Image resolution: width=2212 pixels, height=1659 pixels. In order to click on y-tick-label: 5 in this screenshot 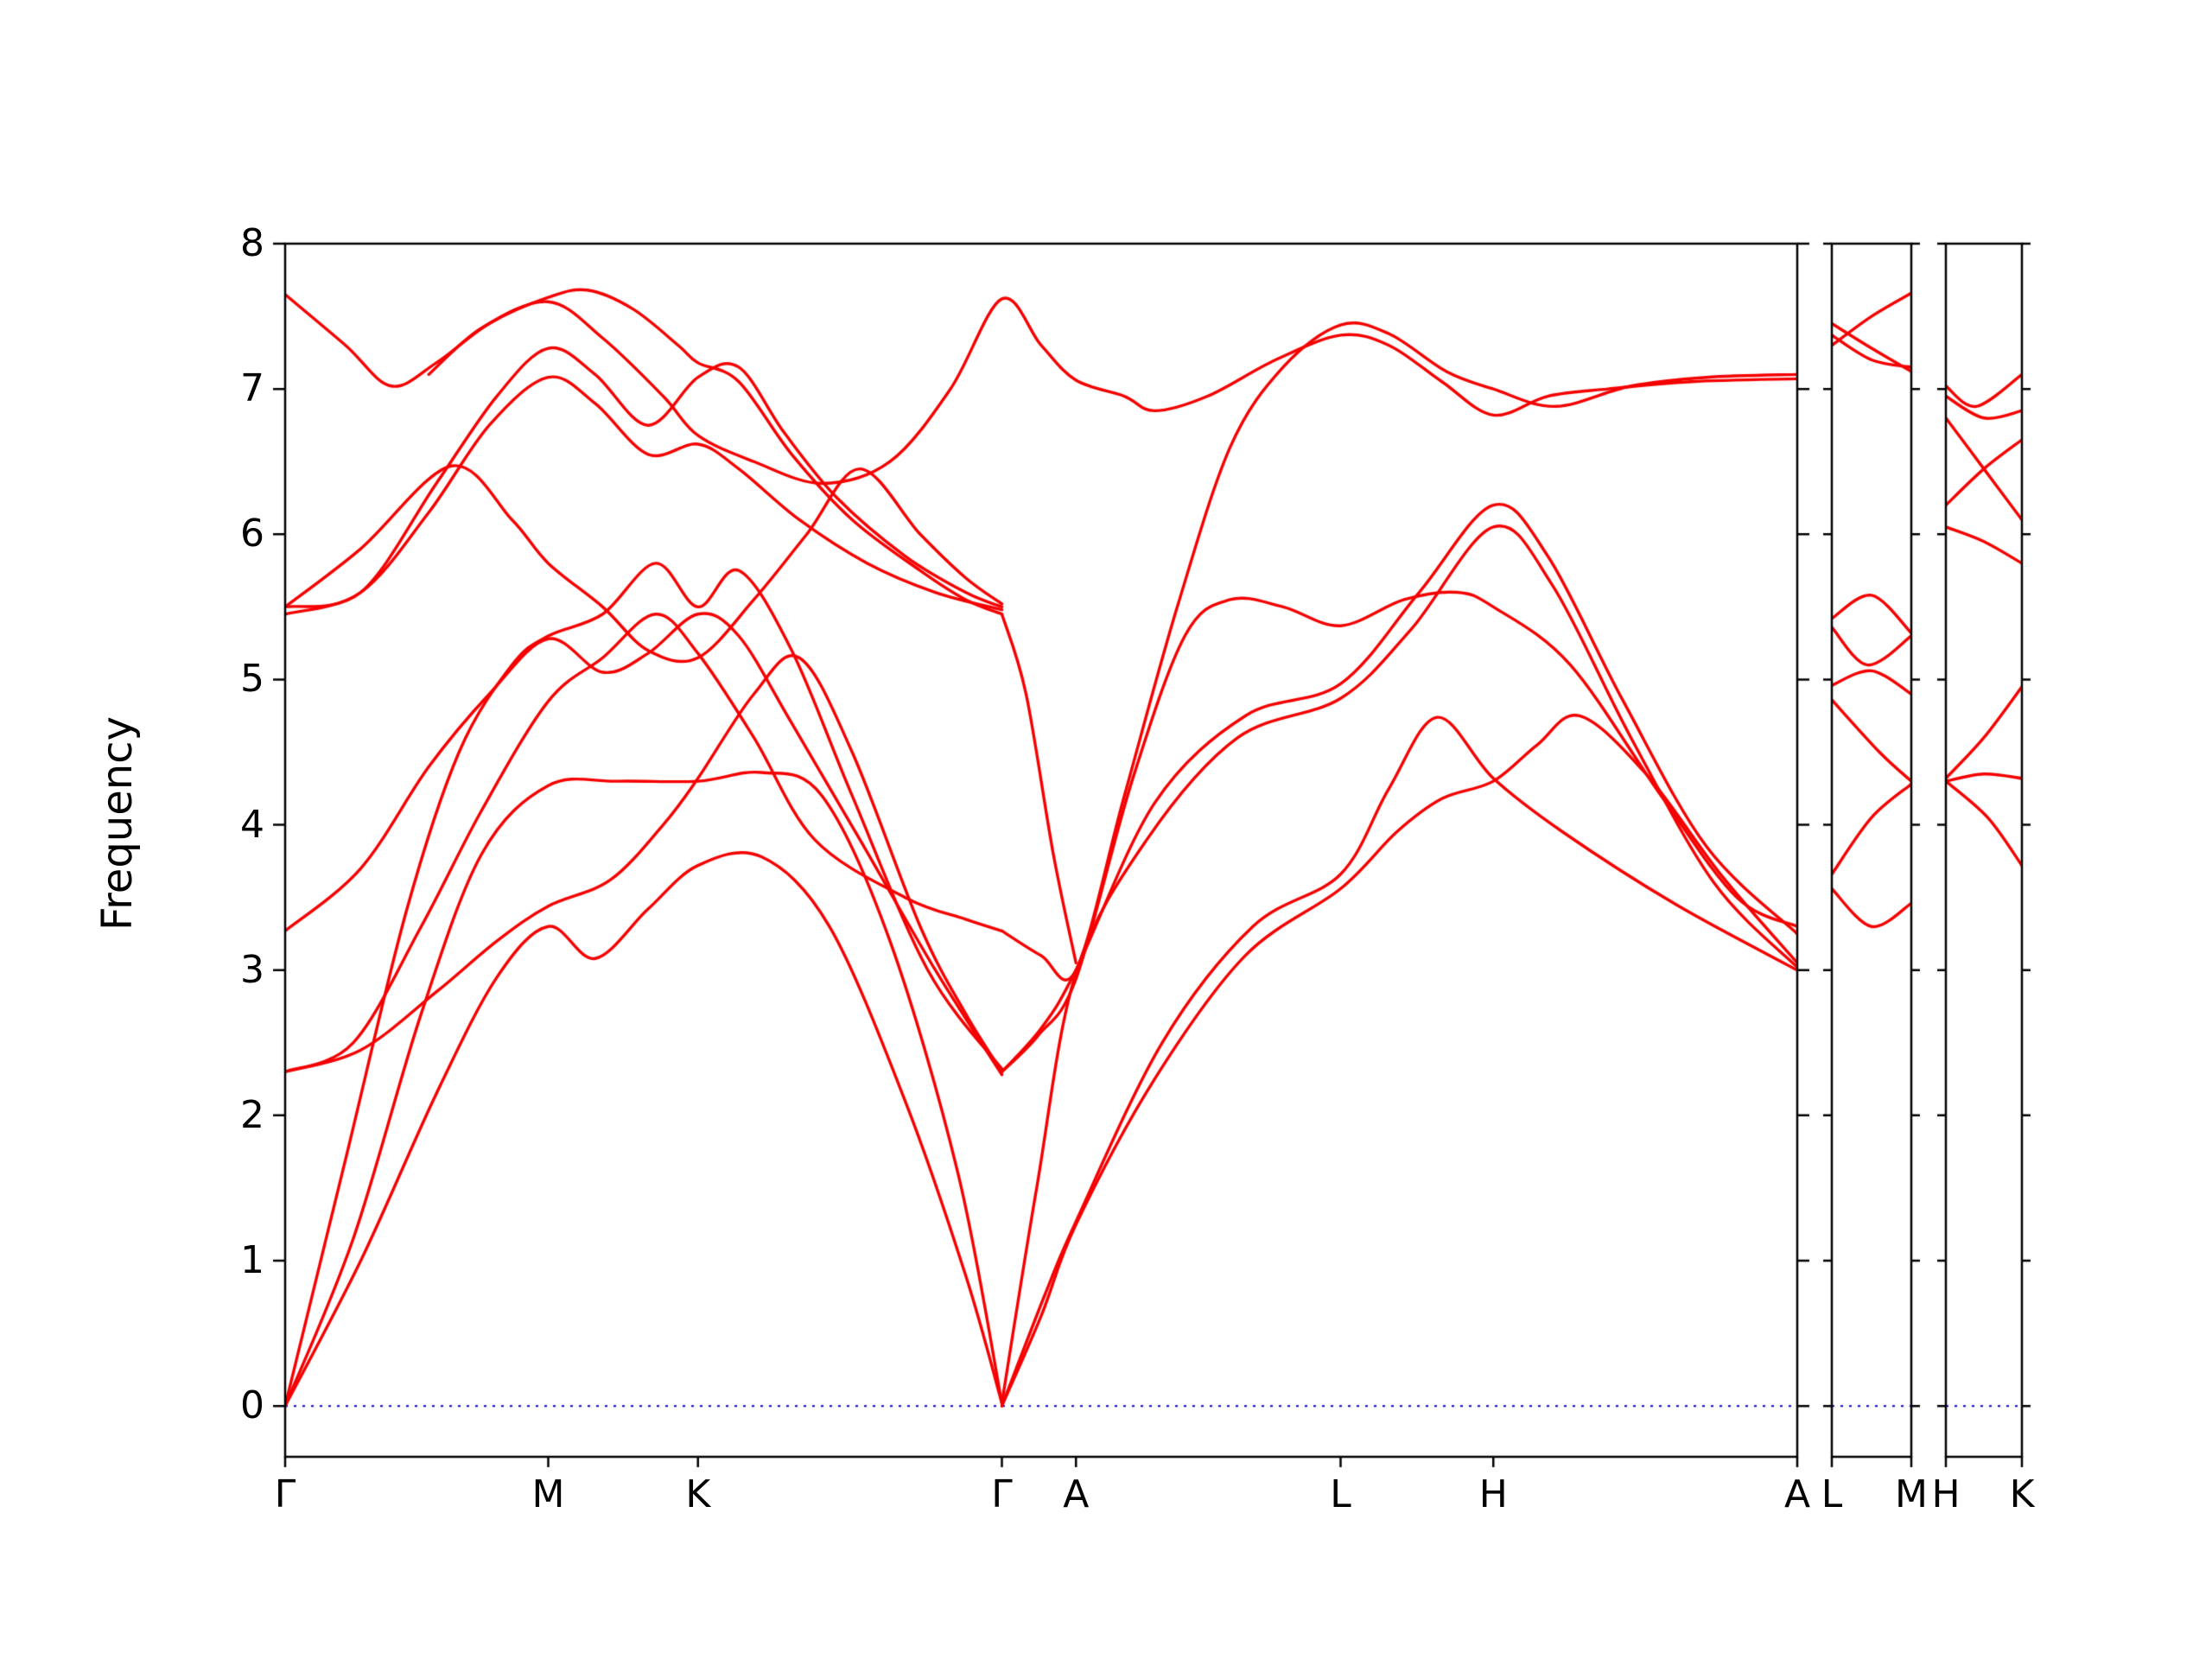, I will do `click(252, 679)`.